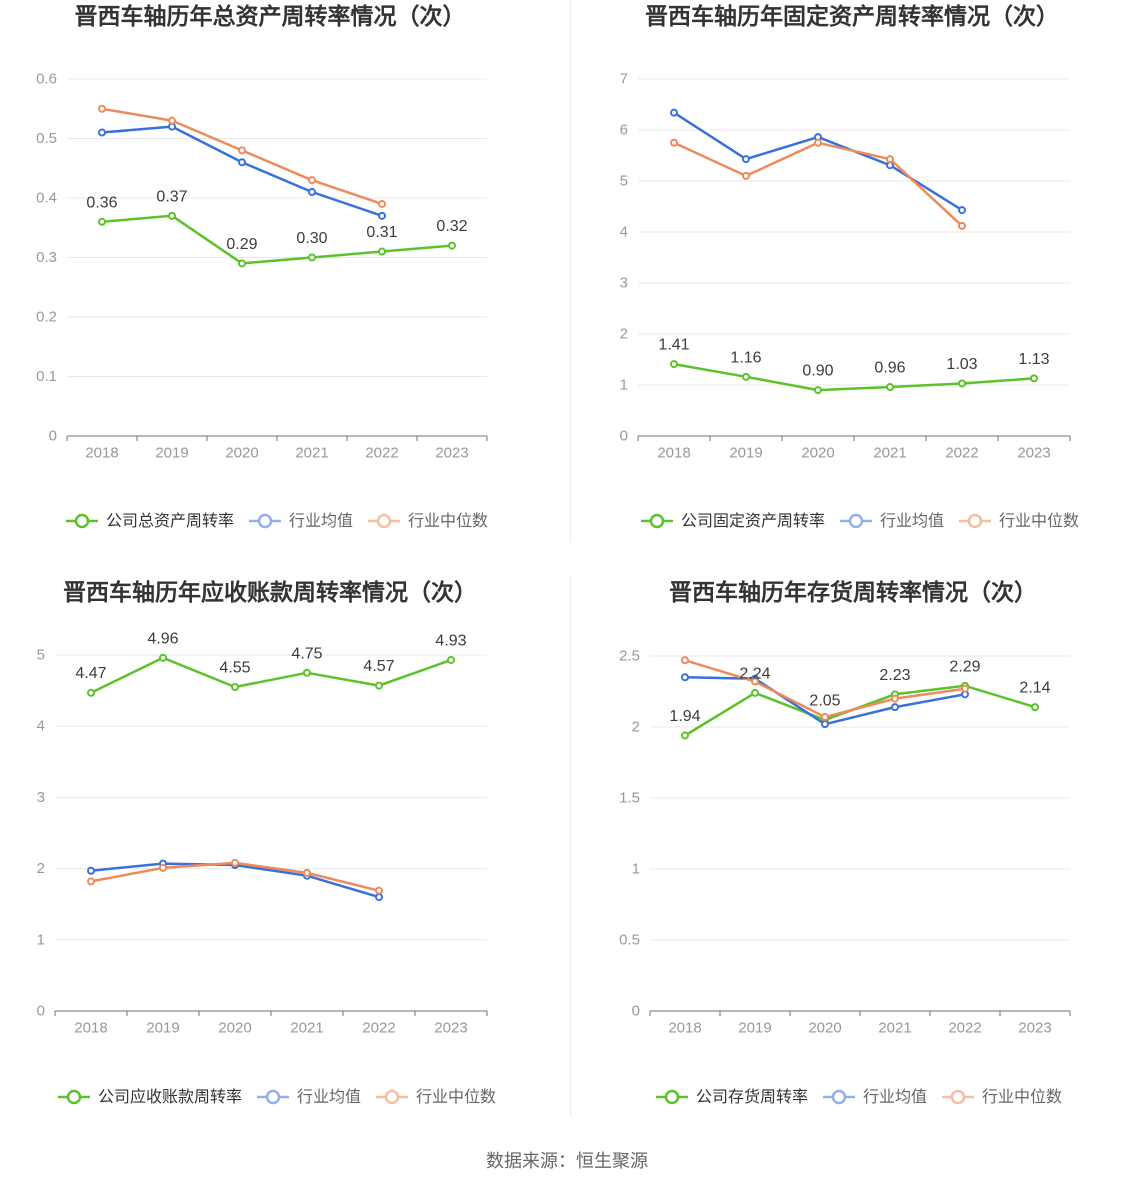 This screenshot has height=1188, width=1134. Describe the element at coordinates (961, 364) in the screenshot. I see `chart-2-data-label: 1.03` at that location.